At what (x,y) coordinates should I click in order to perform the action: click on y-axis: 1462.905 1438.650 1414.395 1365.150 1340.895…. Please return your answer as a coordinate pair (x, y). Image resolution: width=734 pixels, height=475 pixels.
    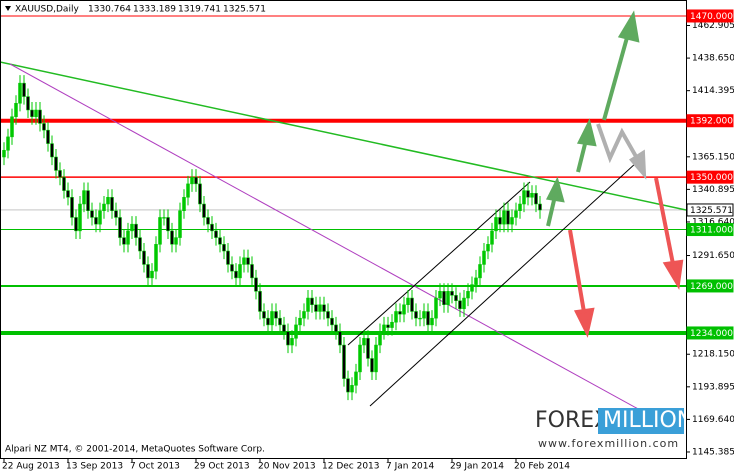
    Looking at the image, I should click on (710, 233).